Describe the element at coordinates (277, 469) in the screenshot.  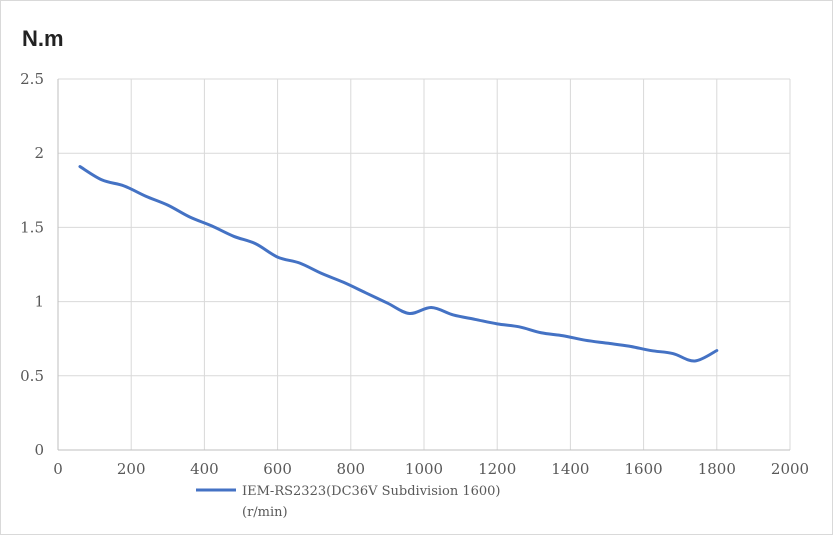
I see `x-tick-label: 600` at that location.